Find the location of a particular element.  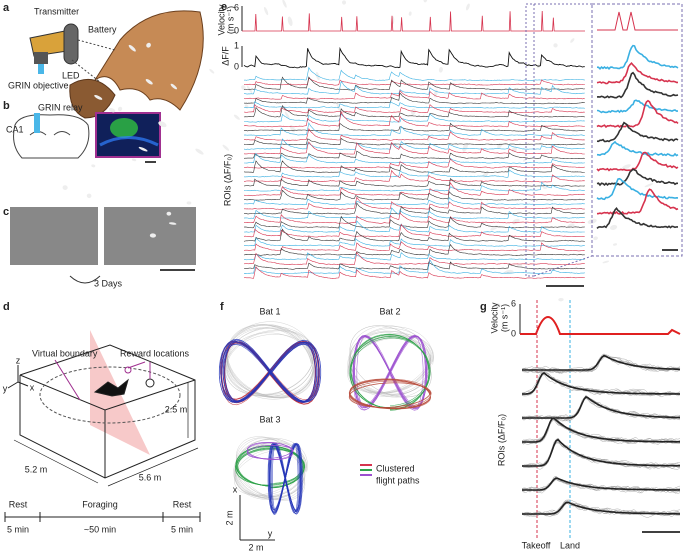

legend: Clustered is located at coordinates (395, 468).